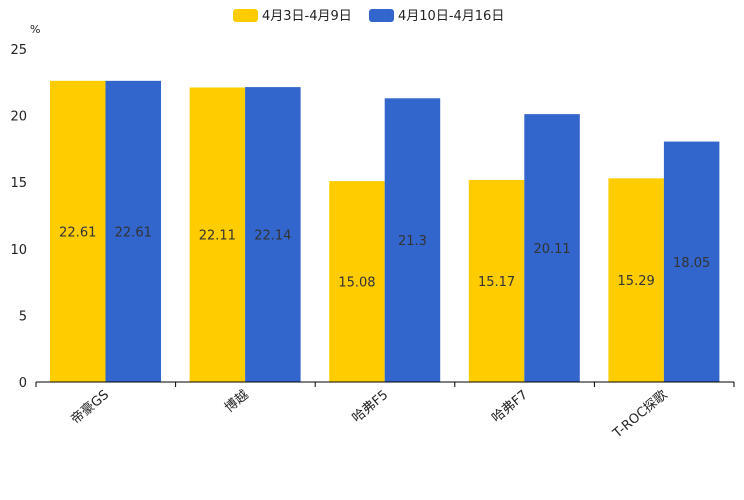 This screenshot has height=500, width=744. I want to click on y-tick-label: 20, so click(18, 117).